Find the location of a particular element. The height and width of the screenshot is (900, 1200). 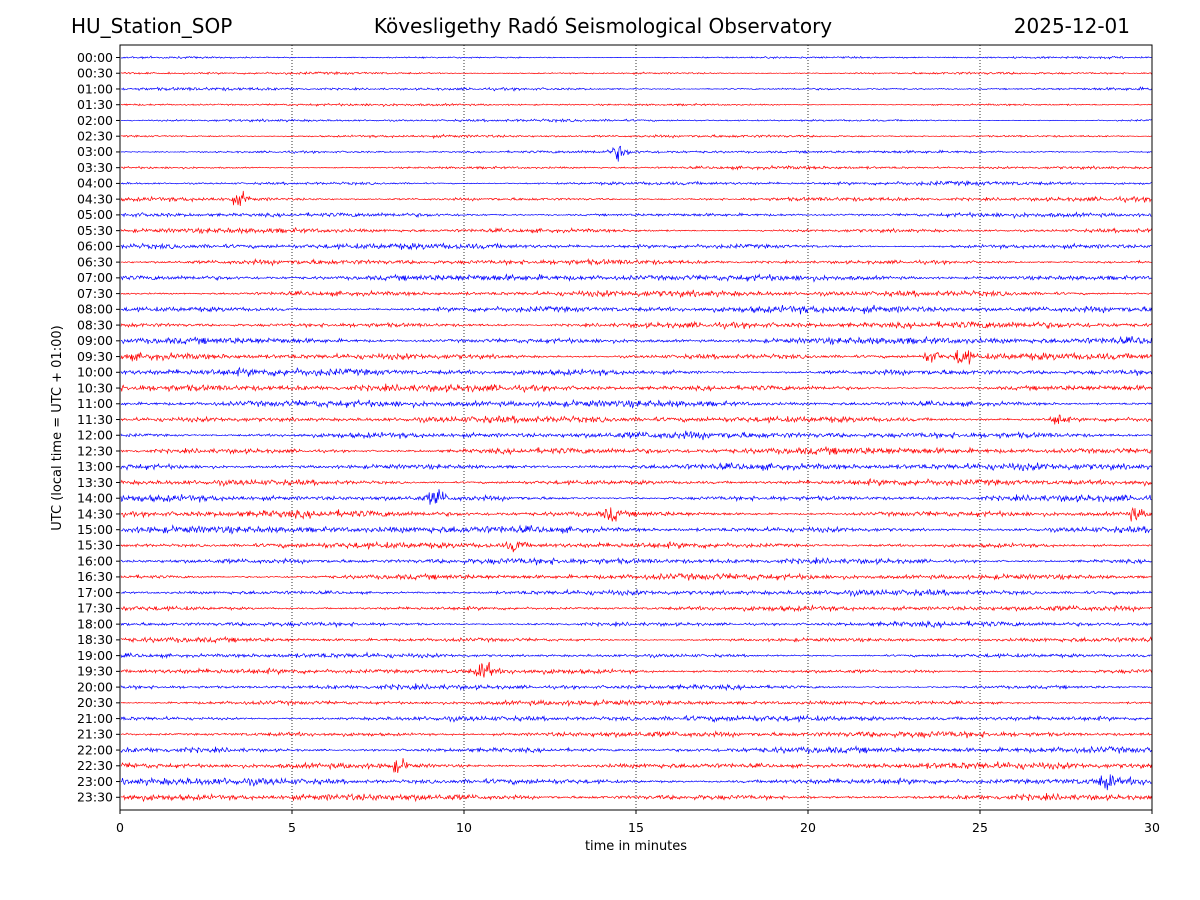

y-tick-label: 05:30 is located at coordinates (95, 230).